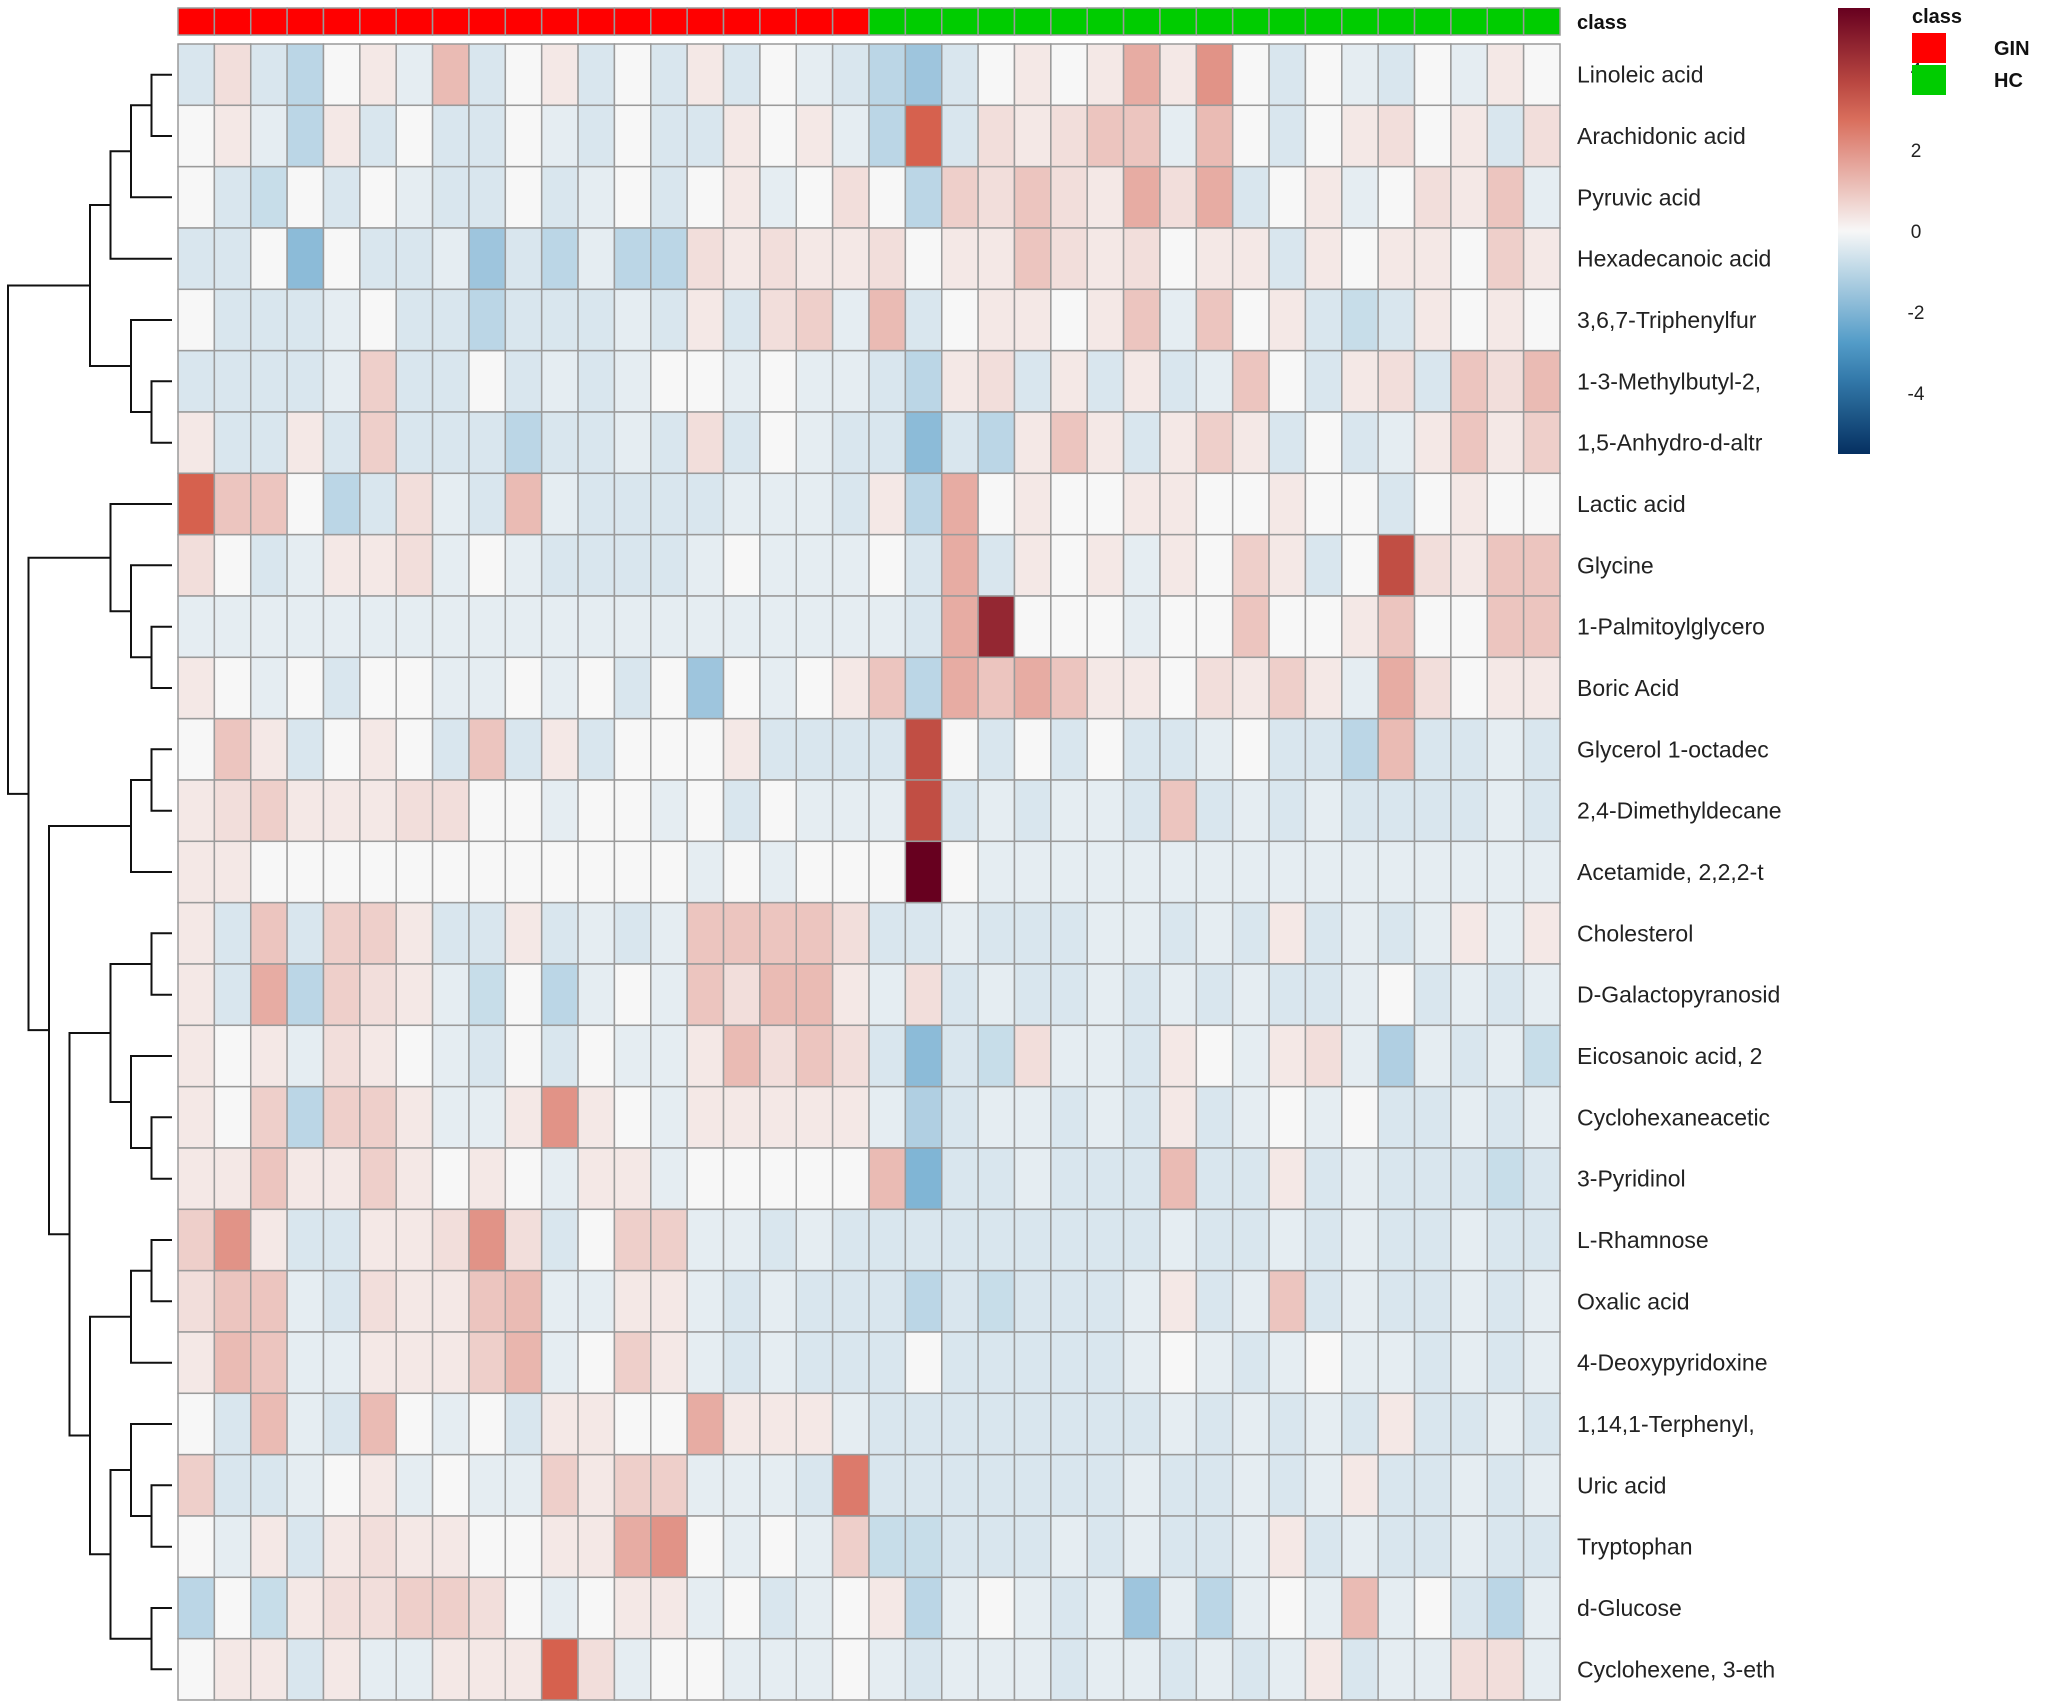 This screenshot has height=1706, width=2067. Describe the element at coordinates (1667, 320) in the screenshot. I see `row-label: 3,6,7-Triphenylfur` at that location.